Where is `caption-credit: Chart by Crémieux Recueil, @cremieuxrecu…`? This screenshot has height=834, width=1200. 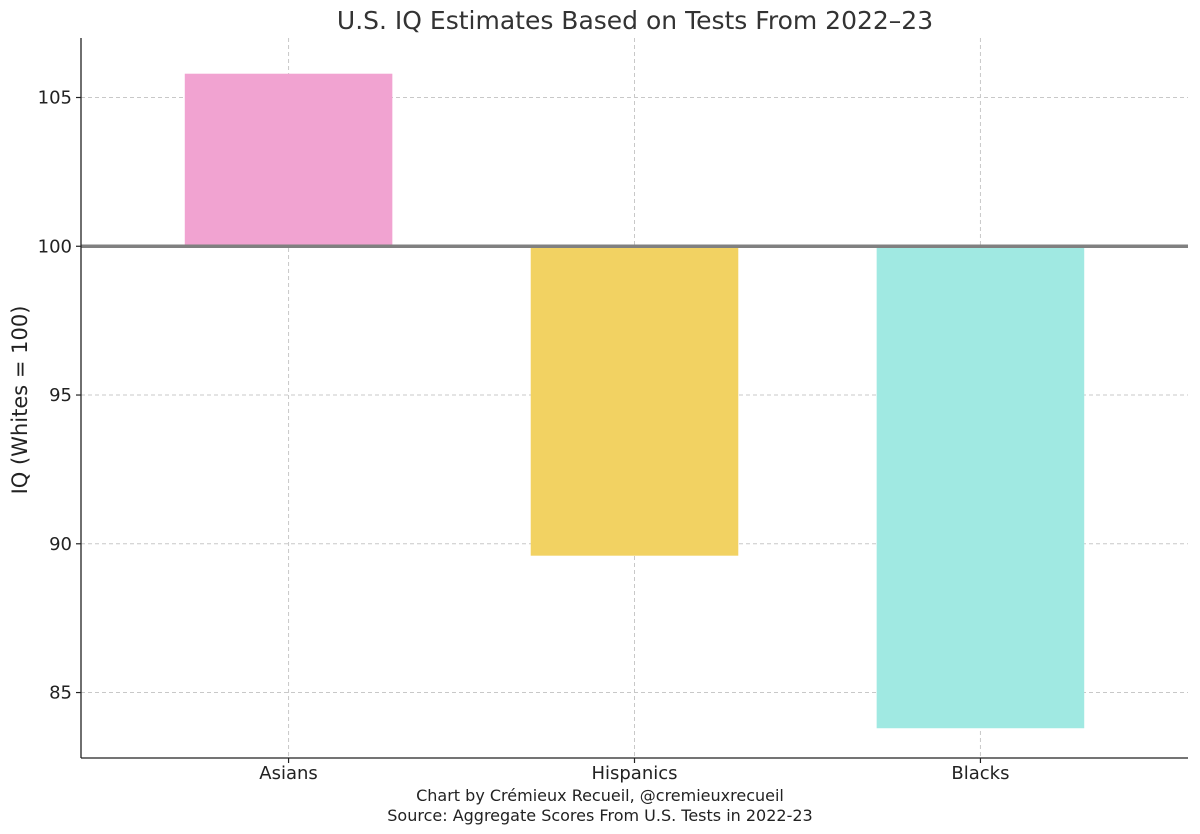 caption-credit: Chart by Crémieux Recueil, @cremieuxrecu… is located at coordinates (600, 795).